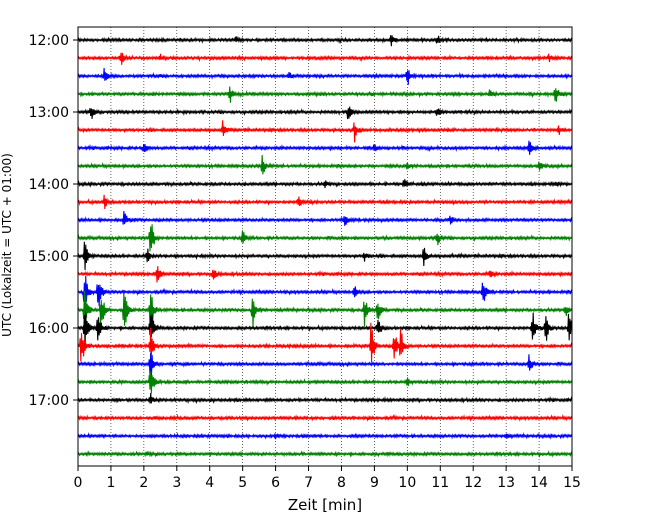 This screenshot has width=650, height=520. Describe the element at coordinates (341, 483) in the screenshot. I see `x-tick-label: 8` at that location.